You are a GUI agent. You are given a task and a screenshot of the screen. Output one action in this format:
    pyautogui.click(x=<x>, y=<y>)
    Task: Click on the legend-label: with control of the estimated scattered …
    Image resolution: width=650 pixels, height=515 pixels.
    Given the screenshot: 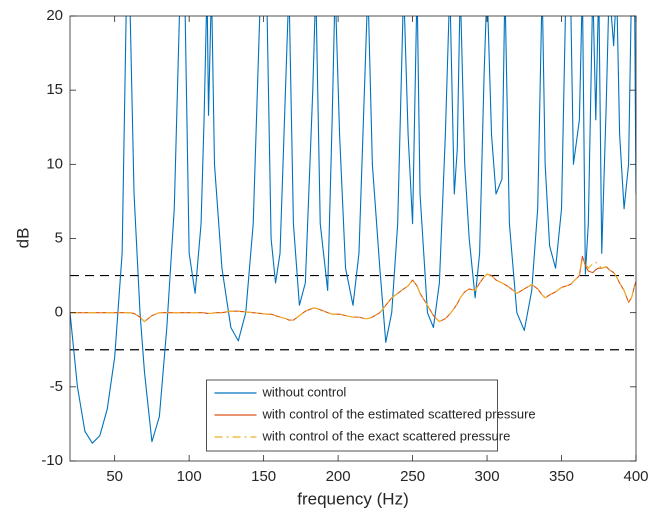 What is the action you would take?
    pyautogui.click(x=399, y=413)
    